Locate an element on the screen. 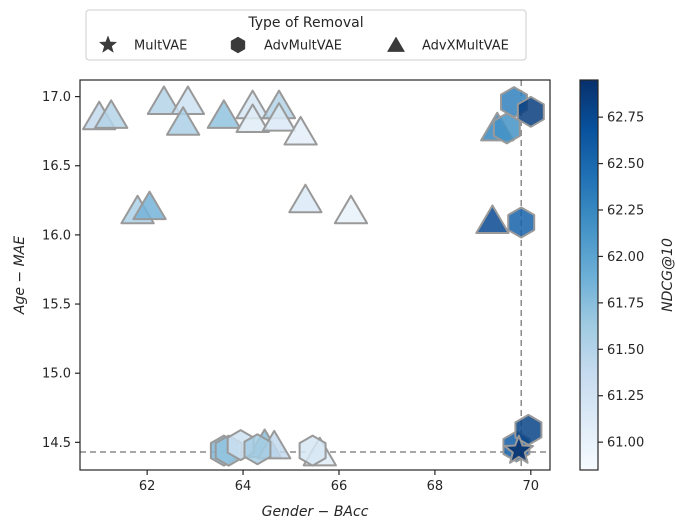  y-tick-label-2: 15.5 is located at coordinates (56, 305).